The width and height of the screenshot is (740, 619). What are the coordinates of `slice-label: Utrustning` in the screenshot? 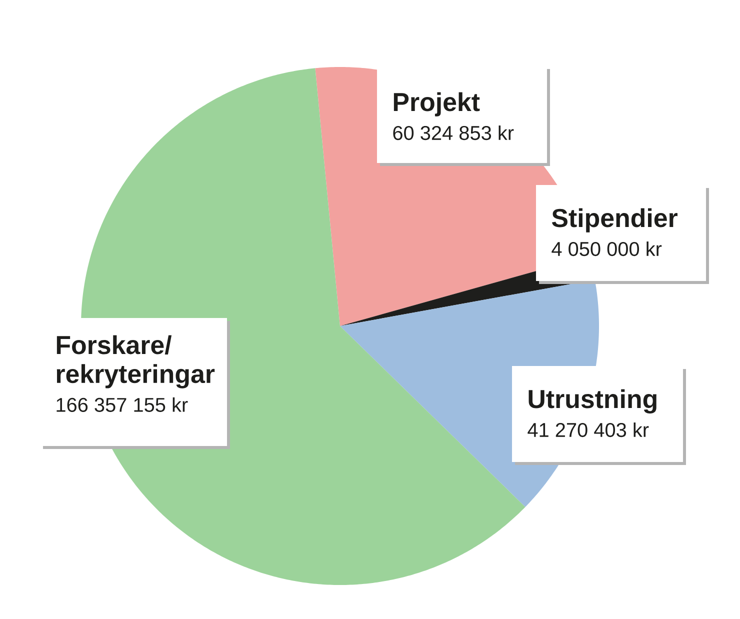 It's located at (592, 401).